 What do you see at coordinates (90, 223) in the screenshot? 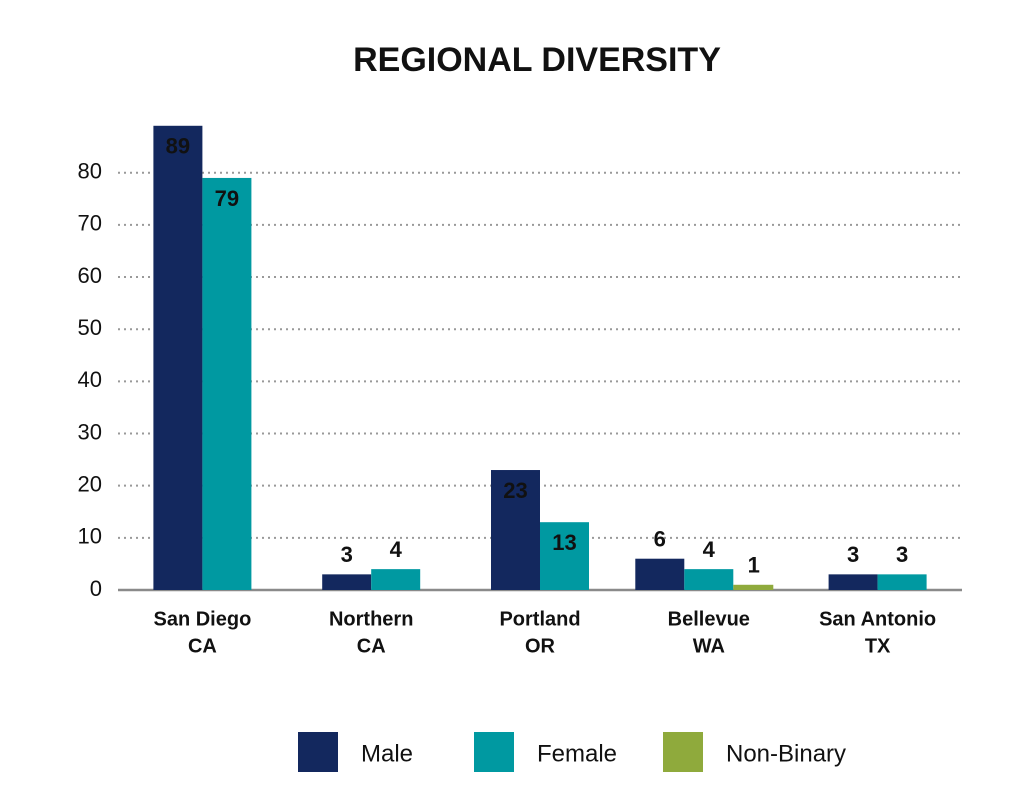
I see `y-tick-label: 70` at bounding box center [90, 223].